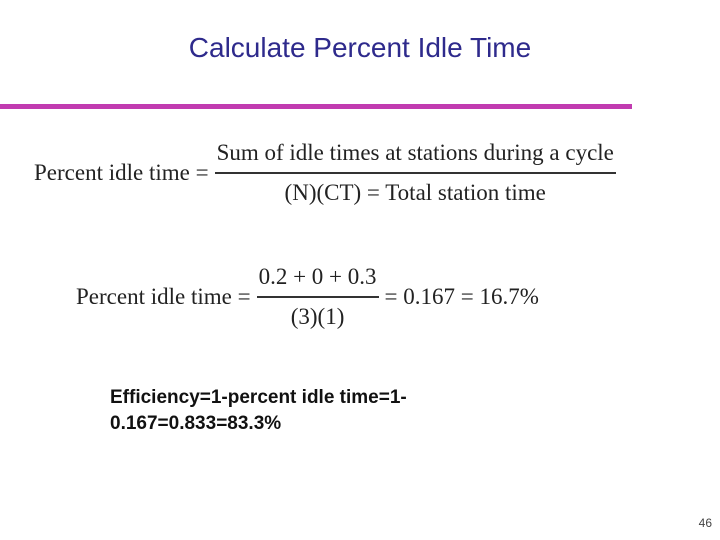 This screenshot has height=540, width=720. What do you see at coordinates (705, 523) in the screenshot?
I see `page-number: 46` at bounding box center [705, 523].